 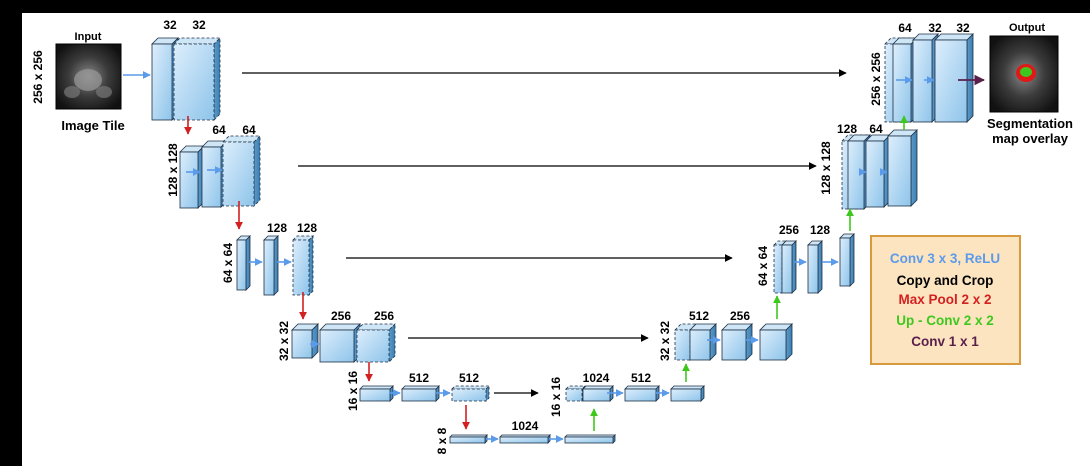 I want to click on l1-enc-map2-top, so click(x=197, y=41).